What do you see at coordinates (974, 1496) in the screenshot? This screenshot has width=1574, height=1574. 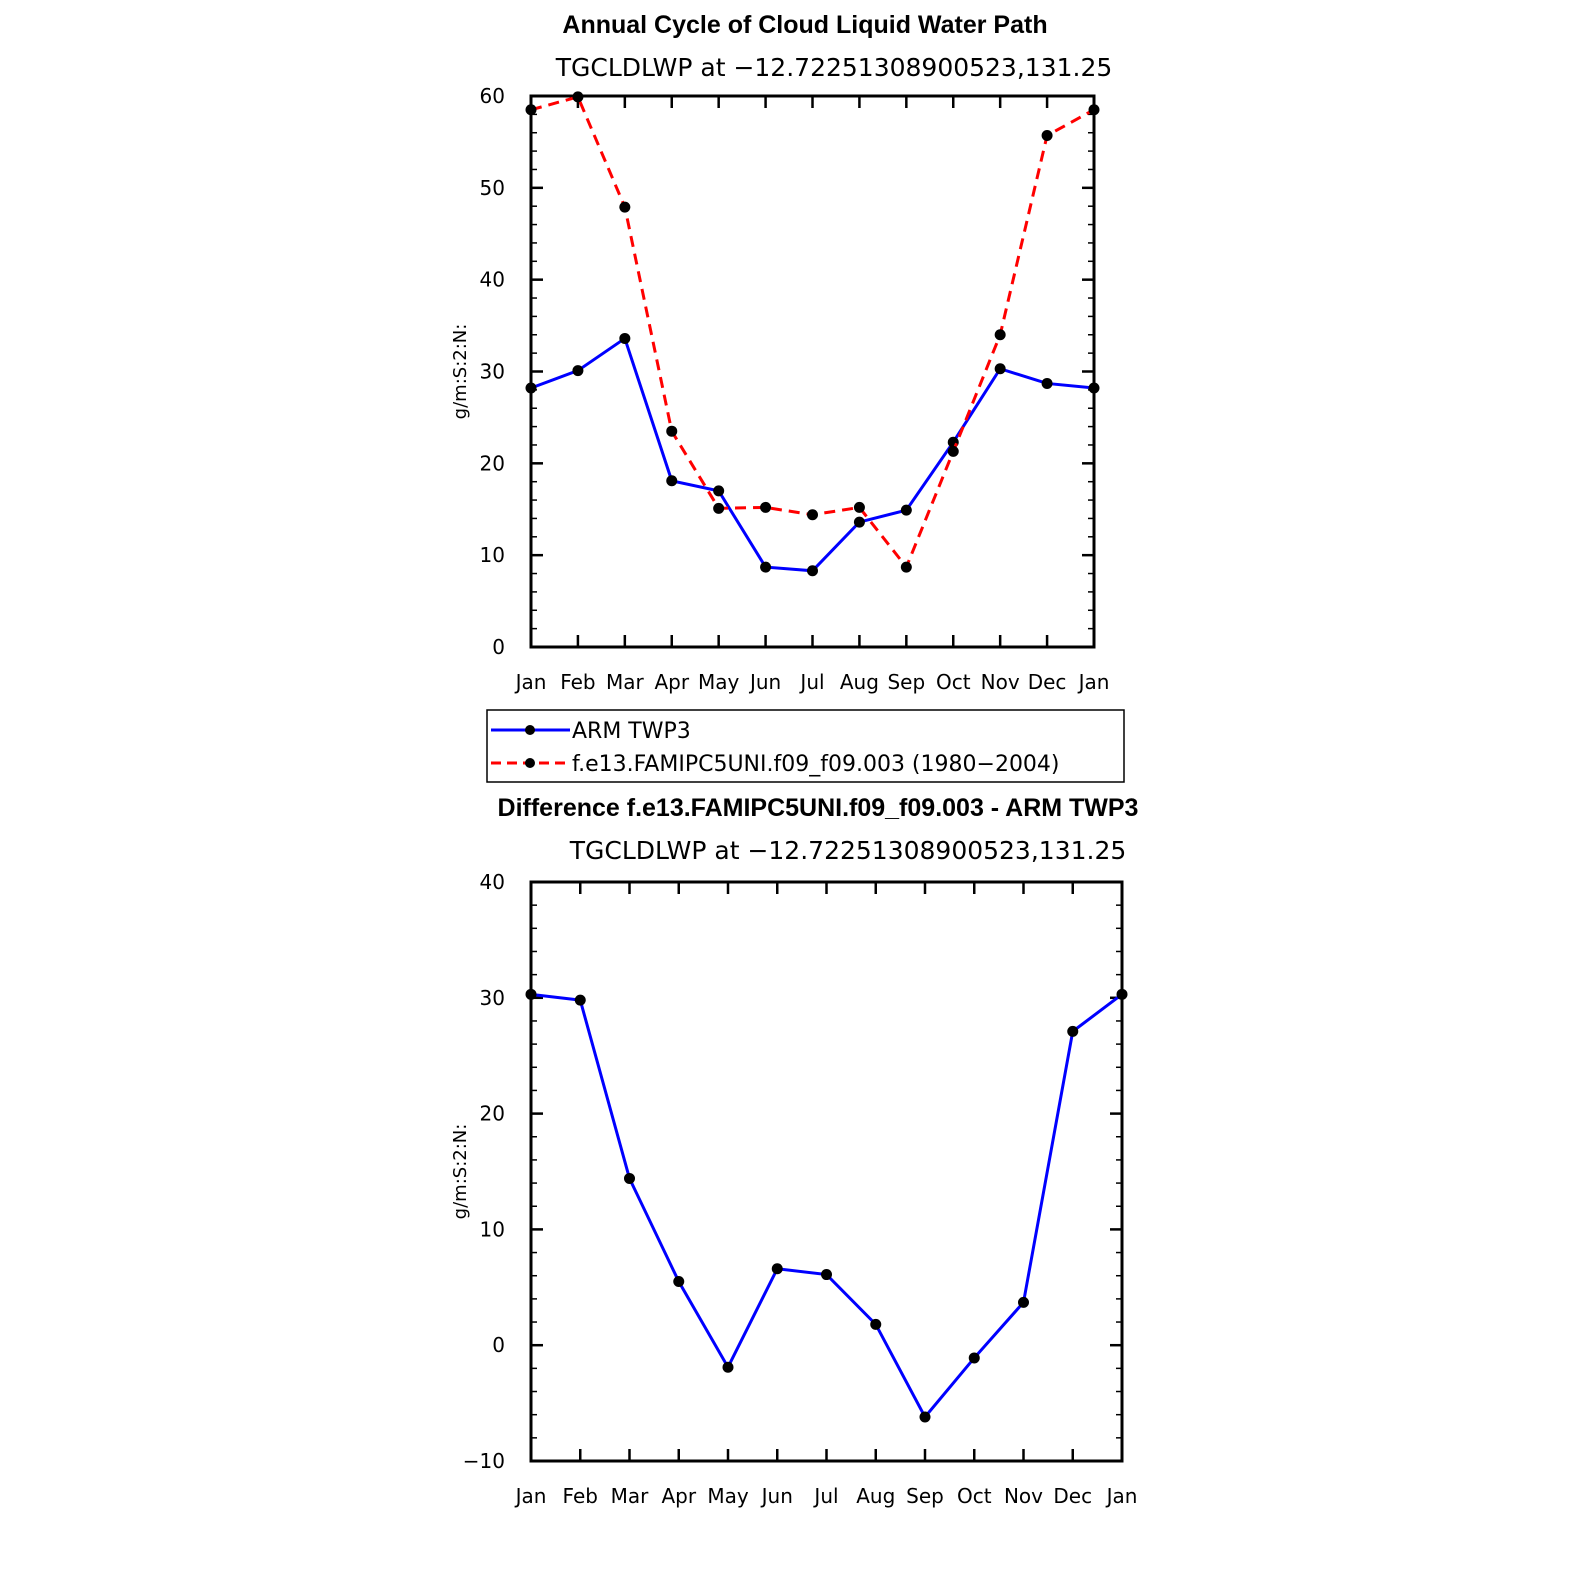 I see `bottom-x-tick-label: Oct` at bounding box center [974, 1496].